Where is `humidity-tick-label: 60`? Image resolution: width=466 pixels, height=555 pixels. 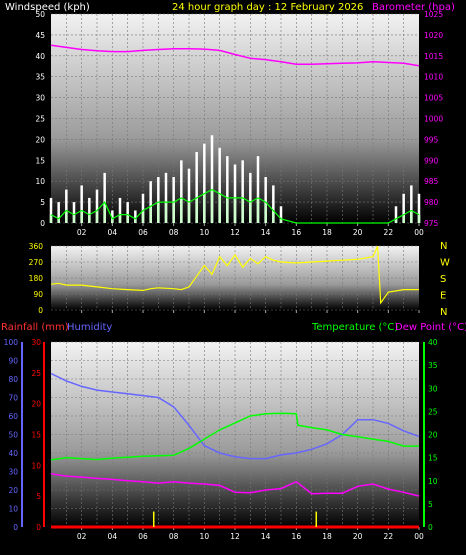
humidity-tick-label: 60 is located at coordinates (13, 416).